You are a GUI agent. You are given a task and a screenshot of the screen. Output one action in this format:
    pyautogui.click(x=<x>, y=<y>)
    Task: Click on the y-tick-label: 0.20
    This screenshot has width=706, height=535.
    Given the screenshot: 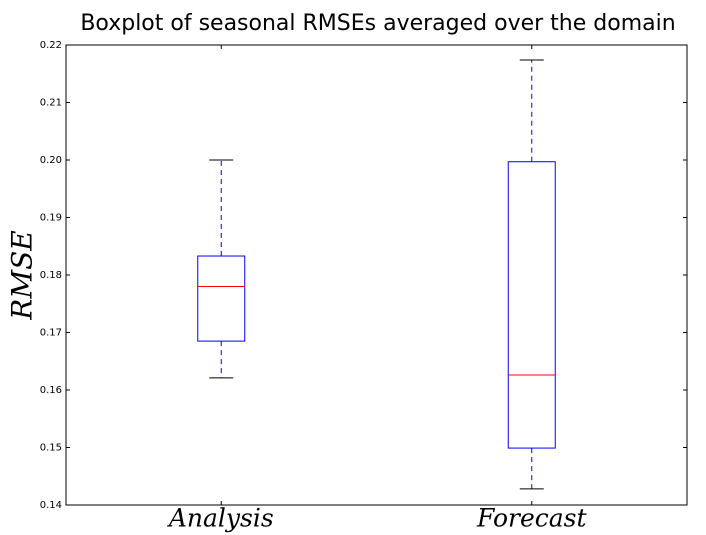 What is the action you would take?
    pyautogui.click(x=51, y=160)
    